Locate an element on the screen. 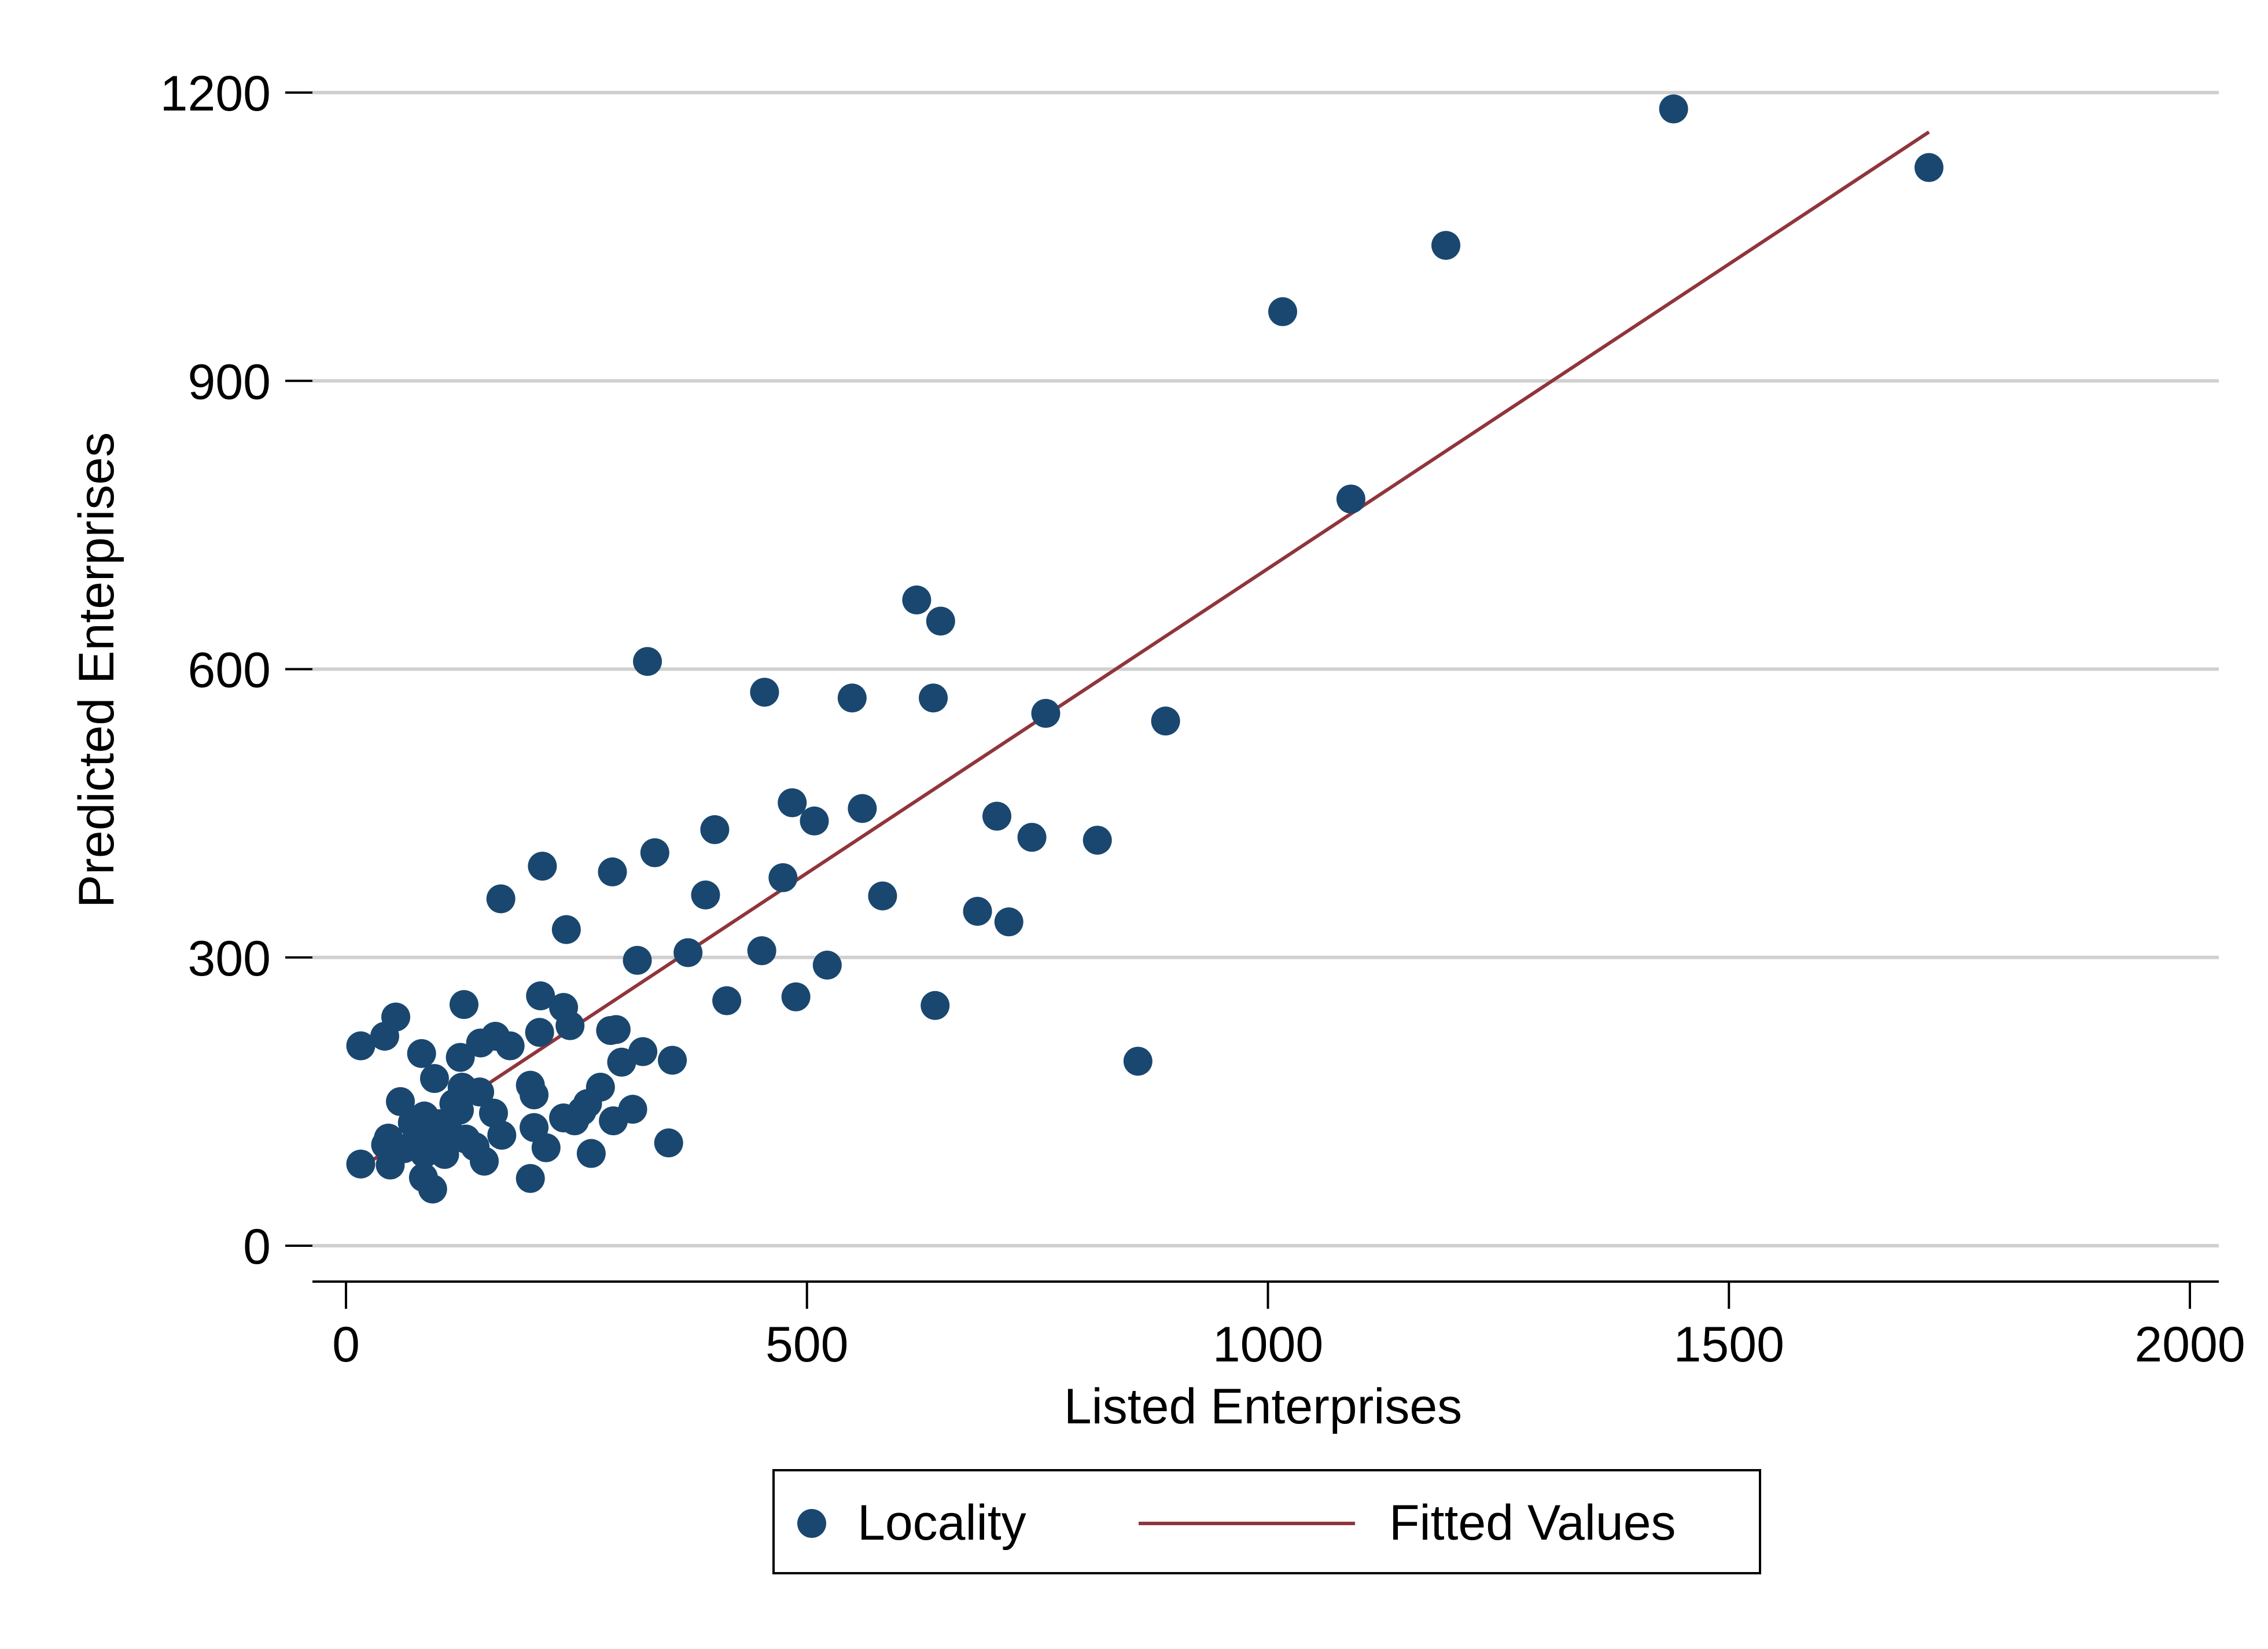 Image resolution: width=2268 pixels, height=1649 pixels. x-tick-label-1500: 1500 is located at coordinates (1729, 1345).